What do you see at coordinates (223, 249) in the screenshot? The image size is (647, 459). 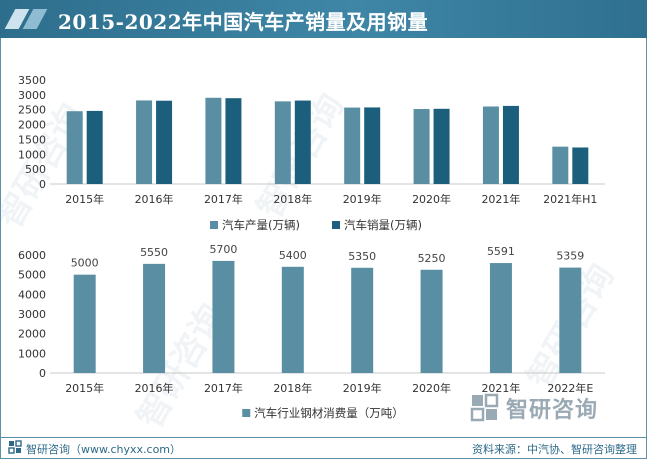 I see `data-label: 5700` at bounding box center [223, 249].